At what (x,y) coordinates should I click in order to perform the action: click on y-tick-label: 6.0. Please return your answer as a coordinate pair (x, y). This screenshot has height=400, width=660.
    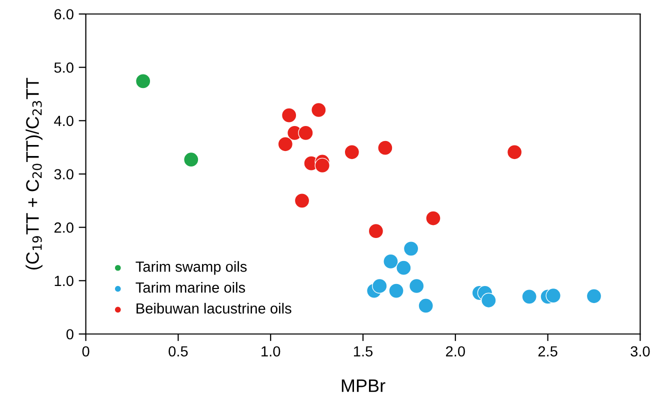
    Looking at the image, I should click on (64, 14).